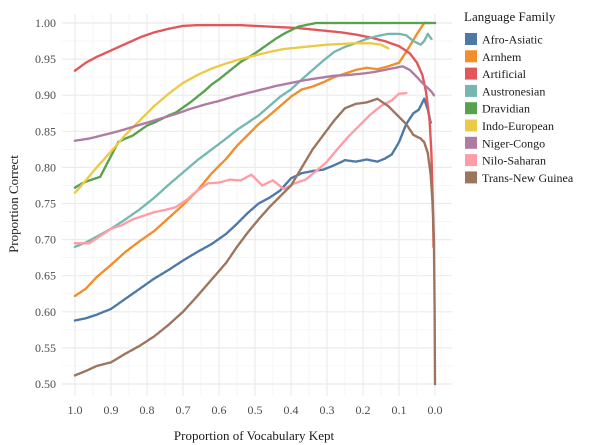 Image resolution: width=593 pixels, height=445 pixels. What do you see at coordinates (45, 167) in the screenshot?
I see `y-tick-label: 0.80` at bounding box center [45, 167].